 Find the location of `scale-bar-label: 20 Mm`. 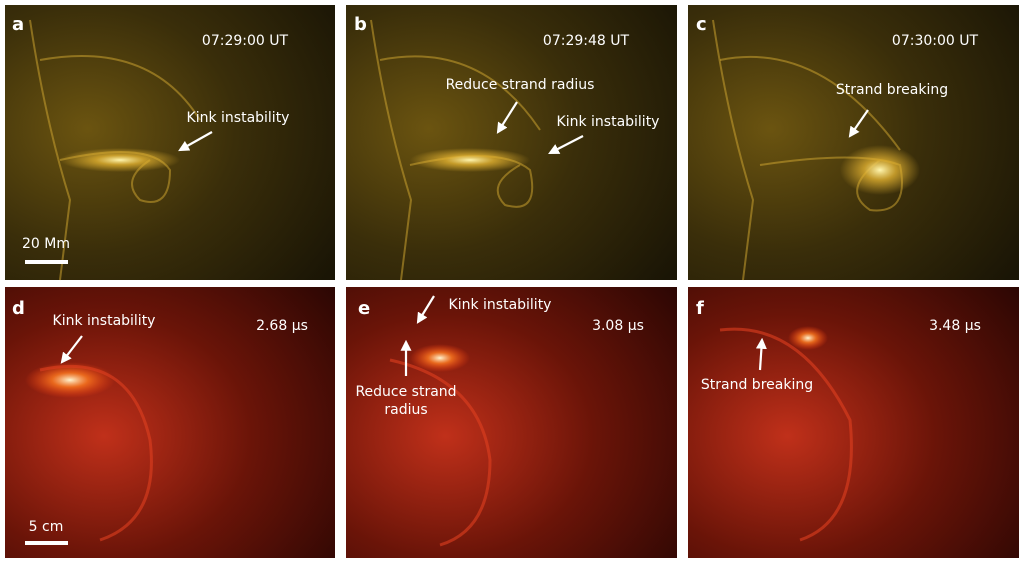

scale-bar-label: 20 Mm is located at coordinates (46, 244).